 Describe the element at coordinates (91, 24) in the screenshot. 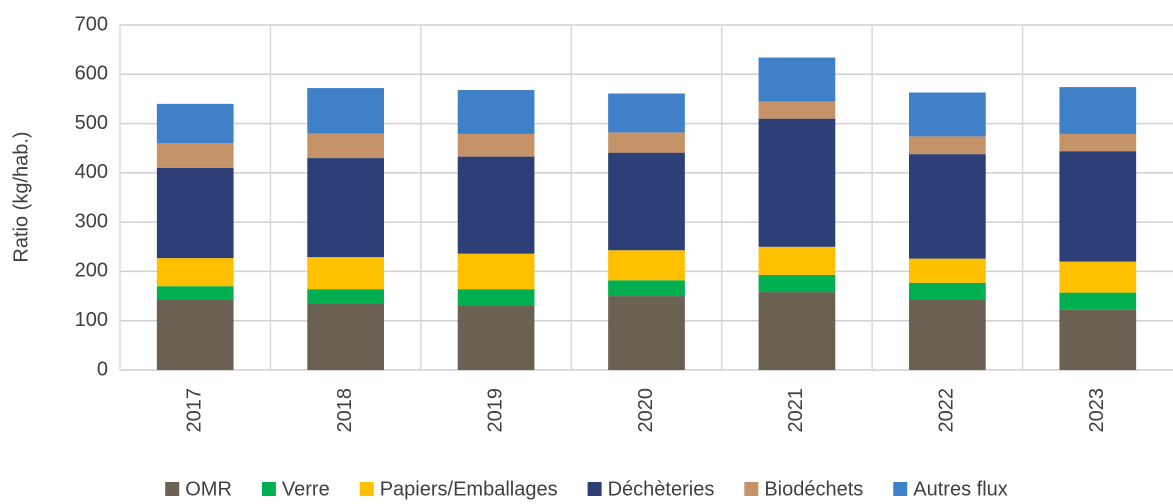

I see `y-tick-label: 700` at that location.